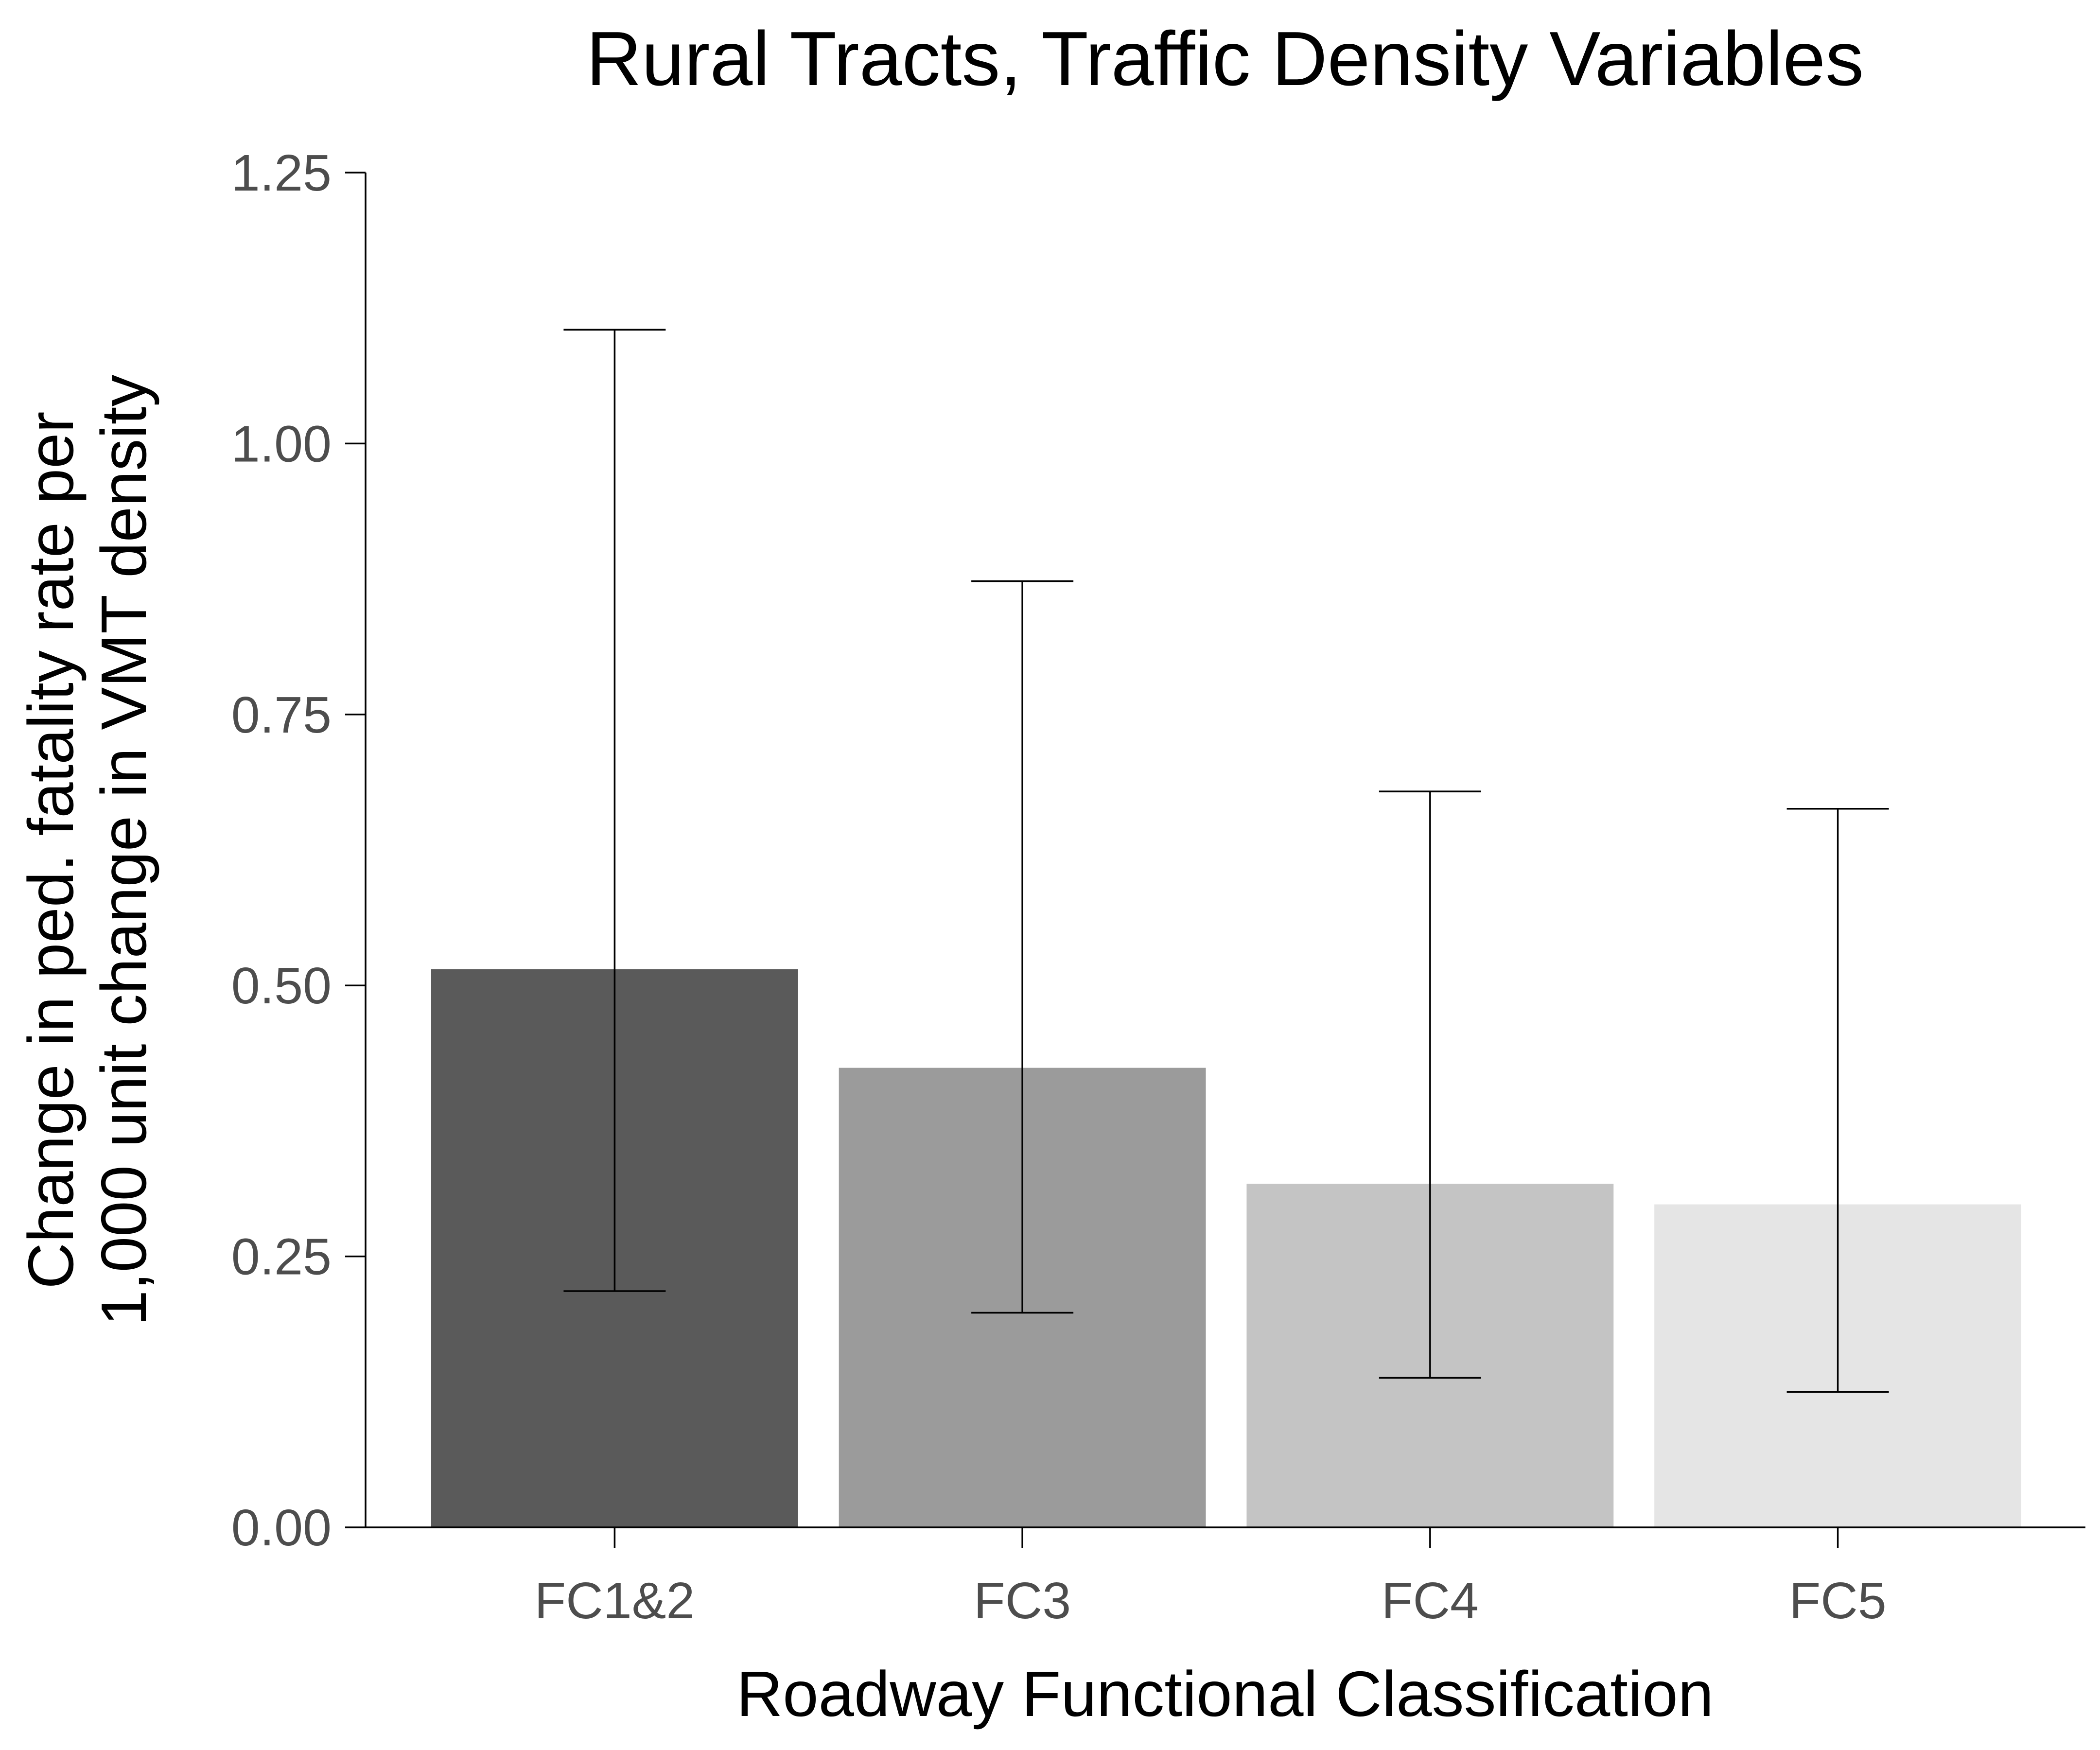 Image resolution: width=2100 pixels, height=1750 pixels. Describe the element at coordinates (281, 715) in the screenshot. I see `y-tick-label: 0.75` at that location.